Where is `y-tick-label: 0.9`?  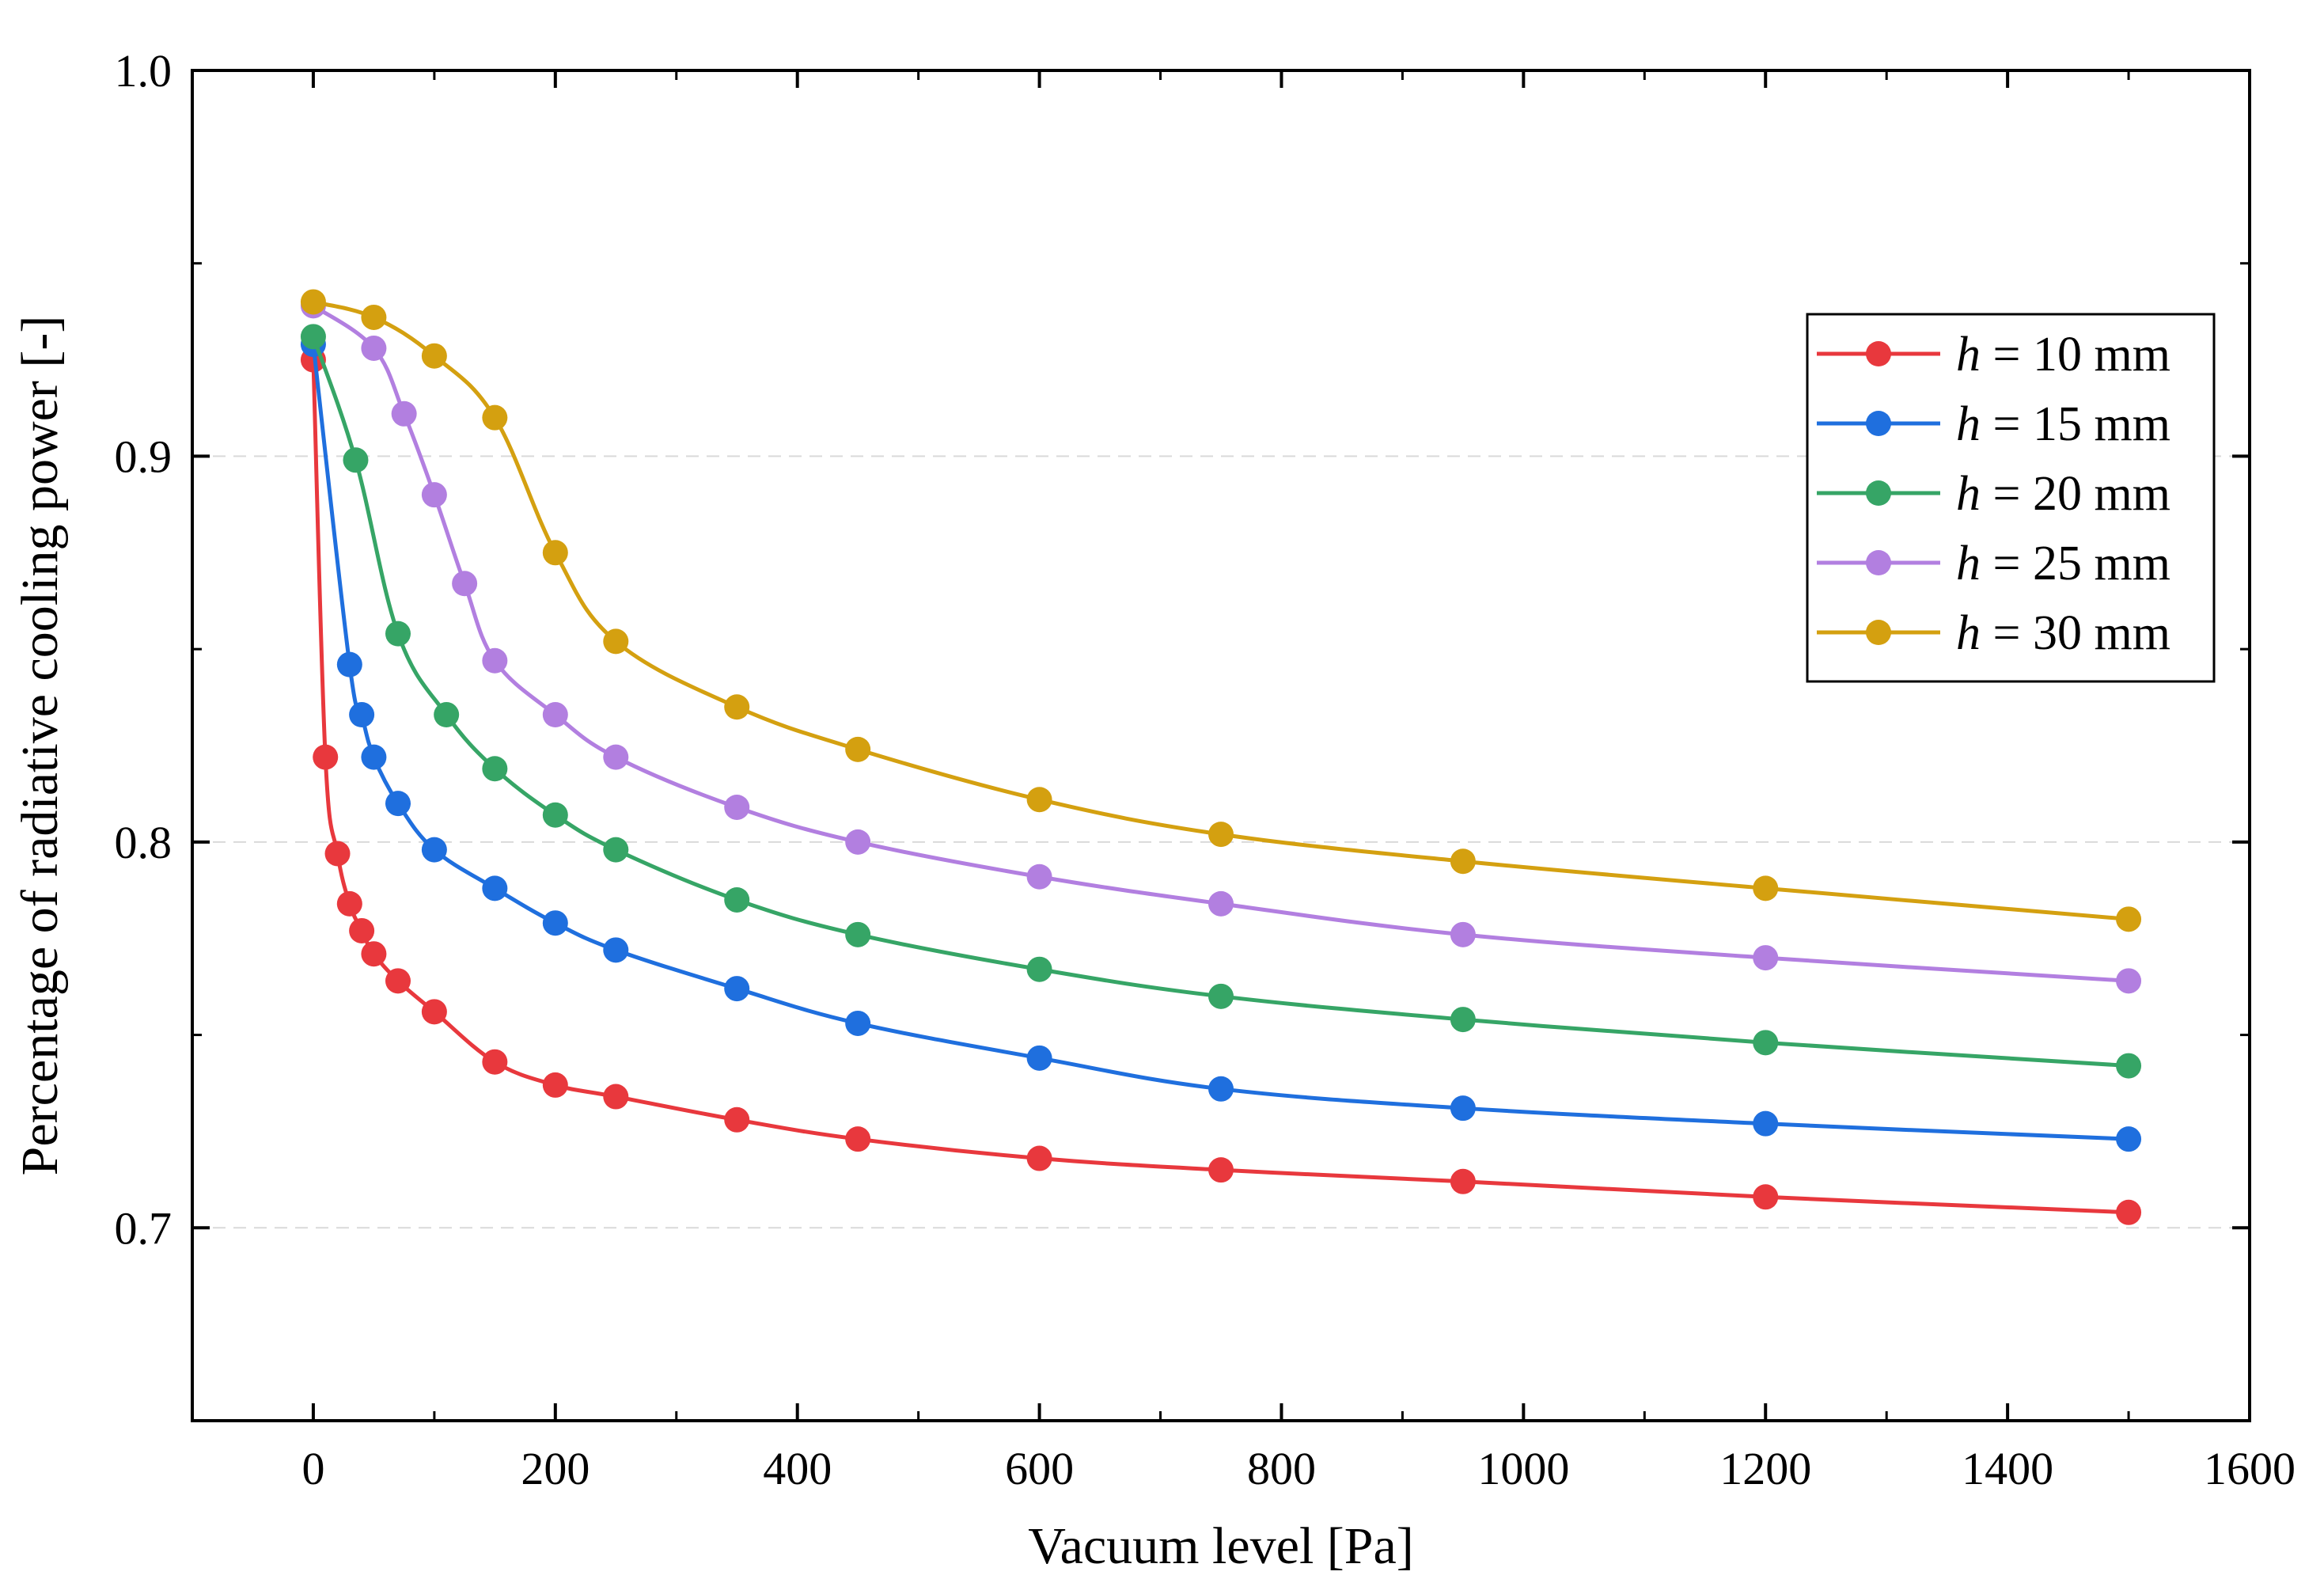 y-tick-label: 0.9 is located at coordinates (143, 456).